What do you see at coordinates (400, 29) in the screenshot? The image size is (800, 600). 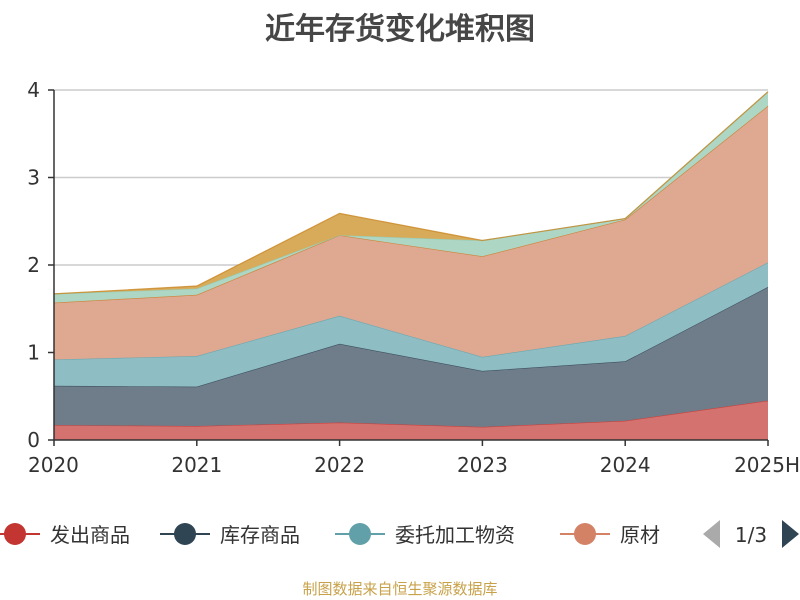 I see `chart-title: 近年存货变化堆积图` at bounding box center [400, 29].